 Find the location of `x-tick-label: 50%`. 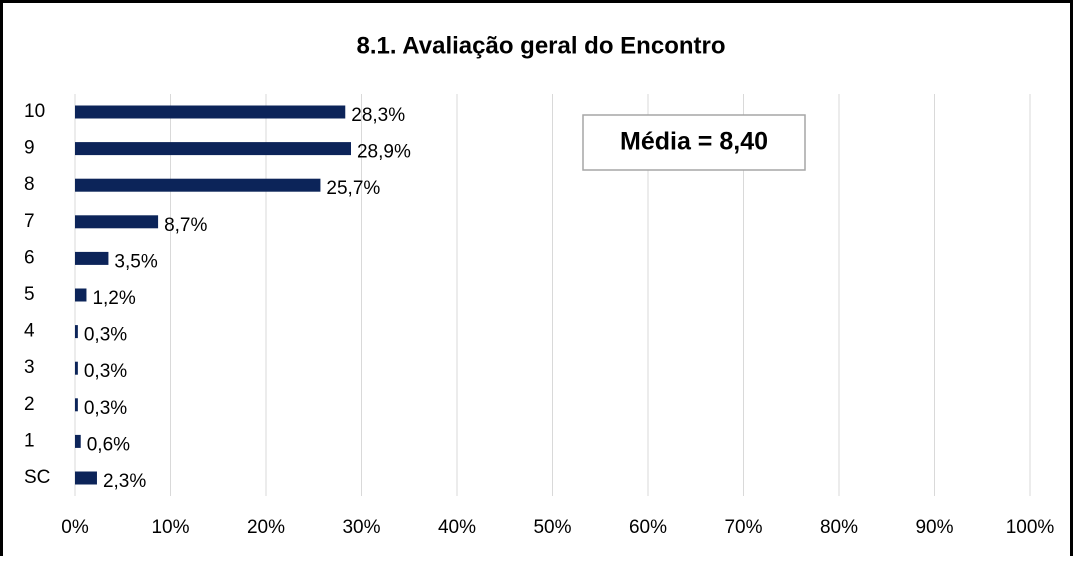

x-tick-label: 50% is located at coordinates (552, 527).